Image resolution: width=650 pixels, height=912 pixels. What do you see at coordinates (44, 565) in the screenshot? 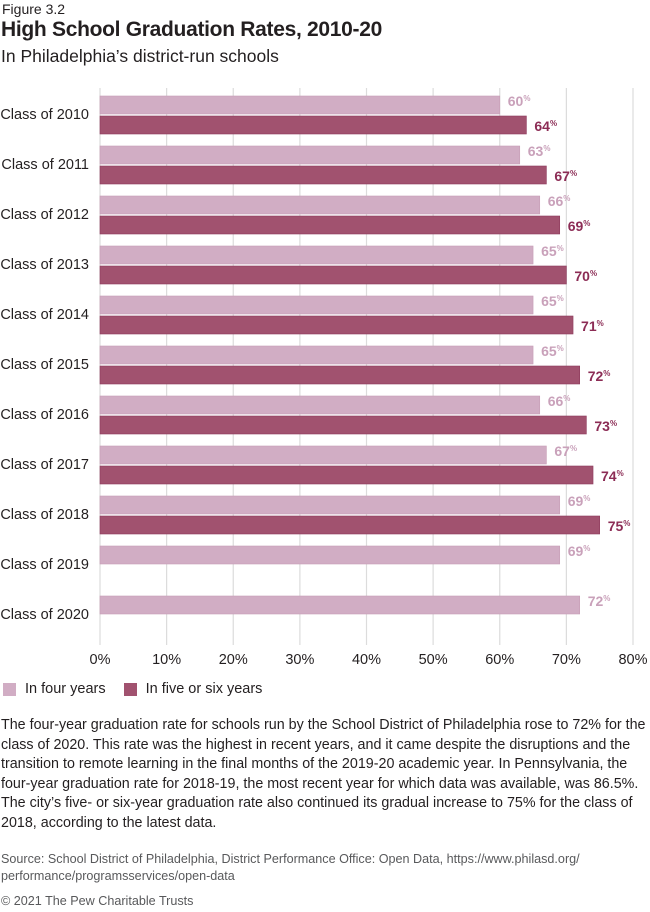
I see `category-label: Class of 2019` at bounding box center [44, 565].